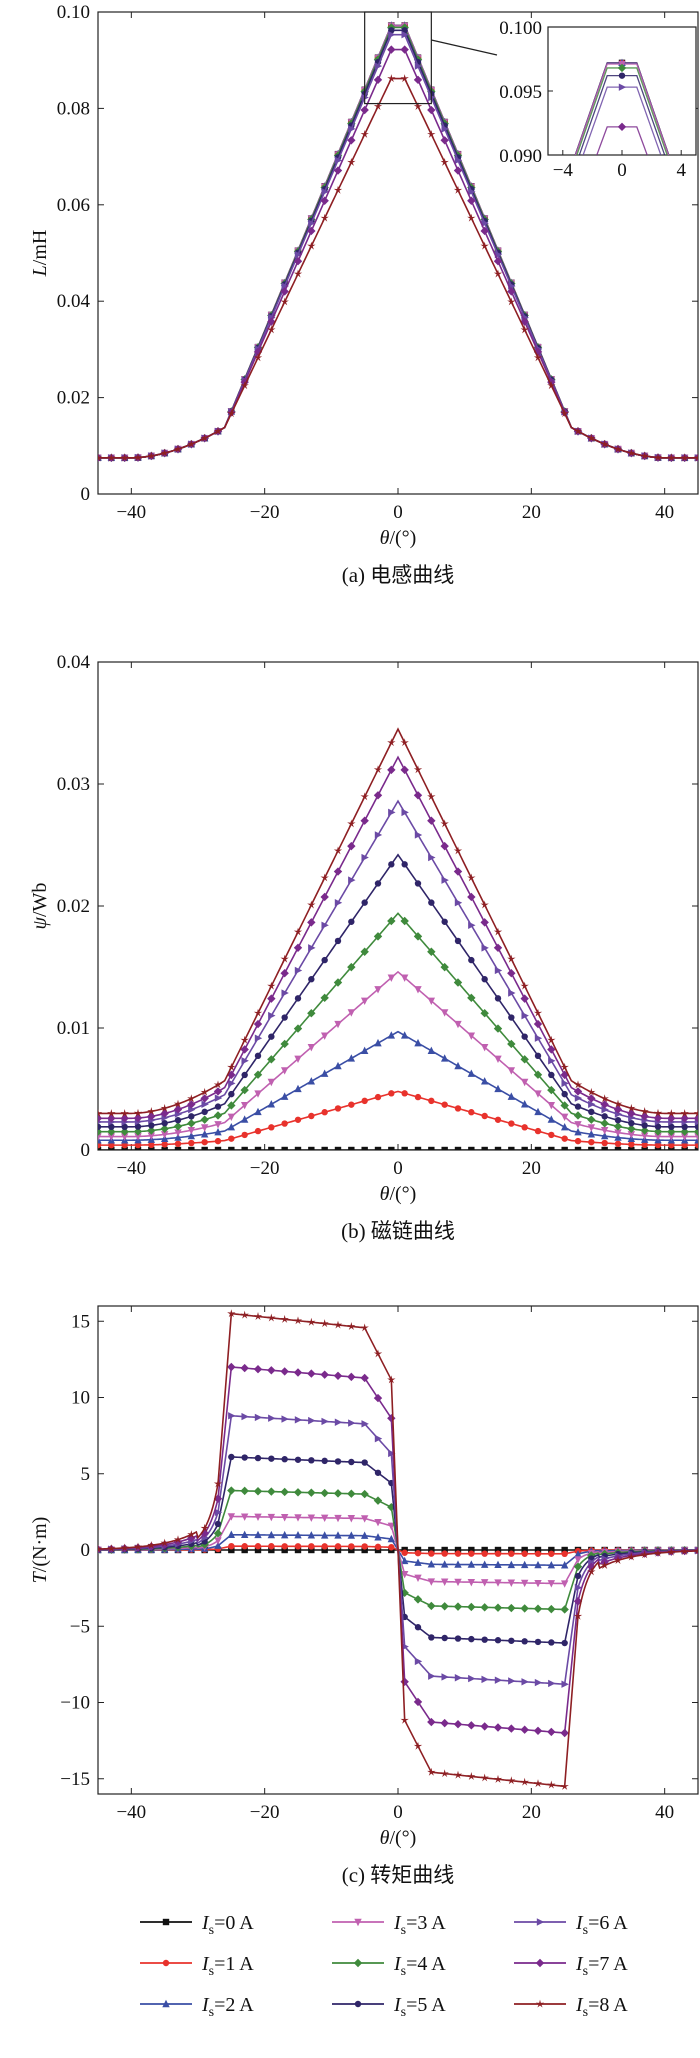  I want to click on legend-item: Is=3 A, so click(389, 1925).